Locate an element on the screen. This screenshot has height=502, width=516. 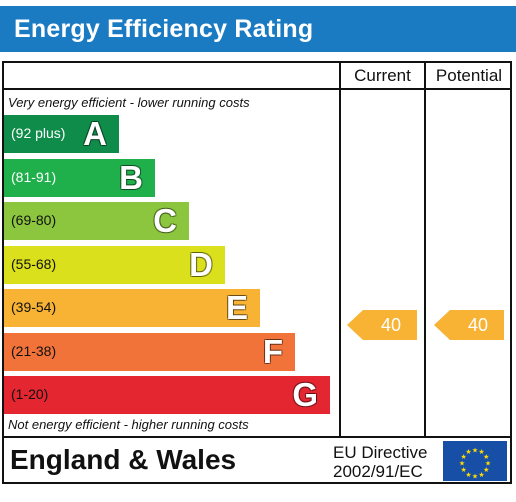
band-range-label: (81-91) is located at coordinates (34, 176).